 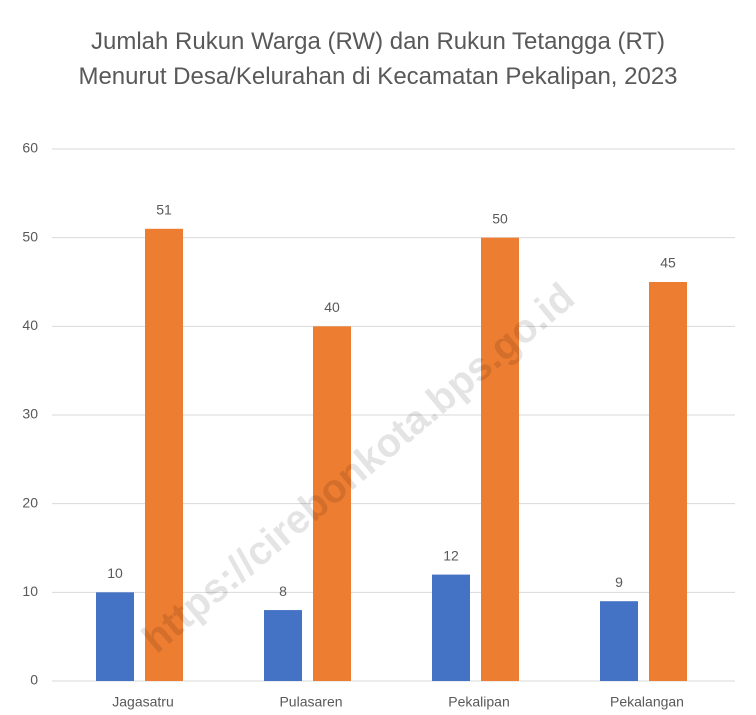 What do you see at coordinates (668, 263) in the screenshot?
I see `data-label: 45` at bounding box center [668, 263].